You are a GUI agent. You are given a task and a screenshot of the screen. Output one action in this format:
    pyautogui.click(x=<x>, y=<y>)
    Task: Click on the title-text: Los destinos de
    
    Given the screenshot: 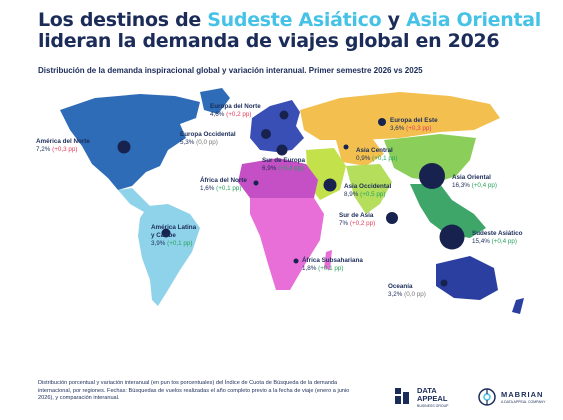 What is the action you would take?
    pyautogui.click(x=123, y=20)
    